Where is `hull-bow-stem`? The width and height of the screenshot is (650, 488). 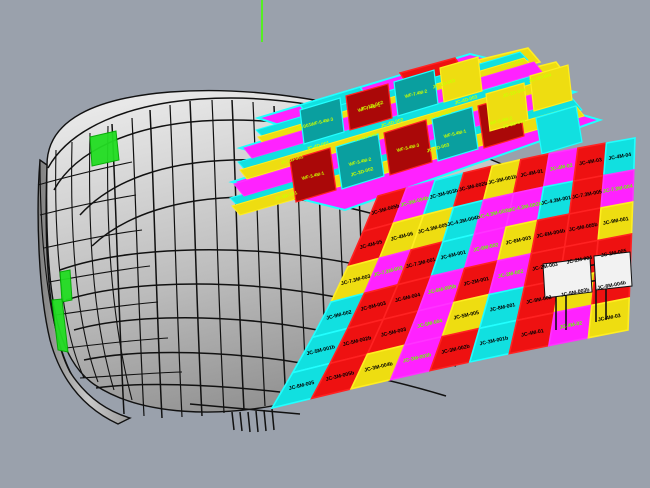
hull-bow-stem is located at coordinates (84, 291).